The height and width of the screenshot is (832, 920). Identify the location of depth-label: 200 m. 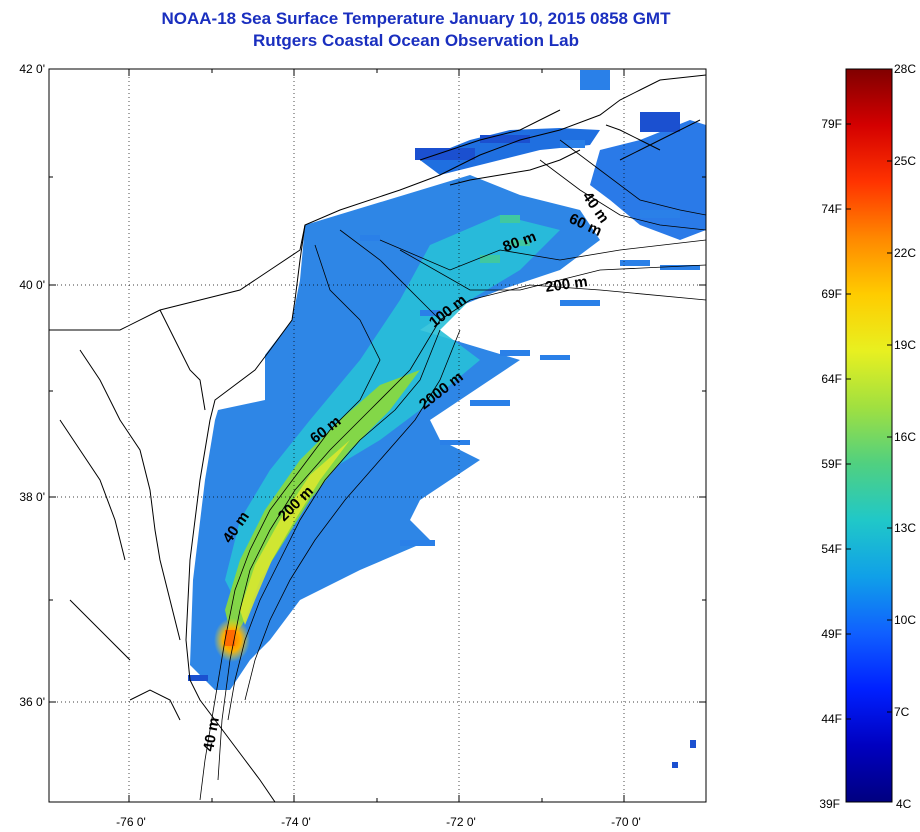
(566, 284).